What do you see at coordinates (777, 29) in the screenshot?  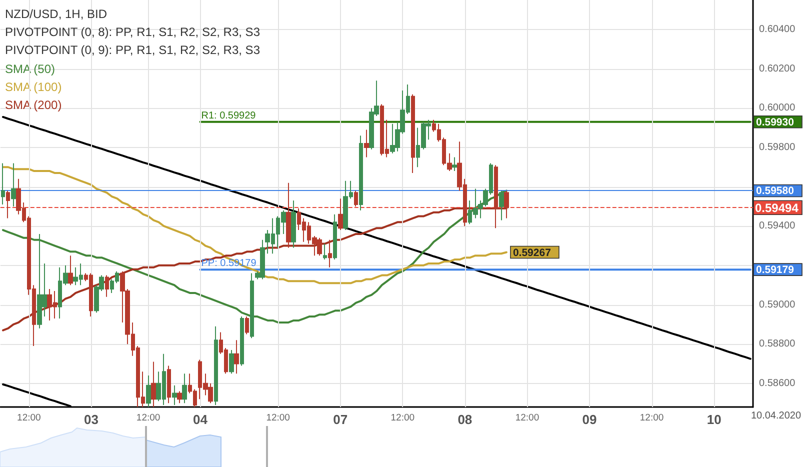 I see `y-tick-label: 0.60400` at bounding box center [777, 29].